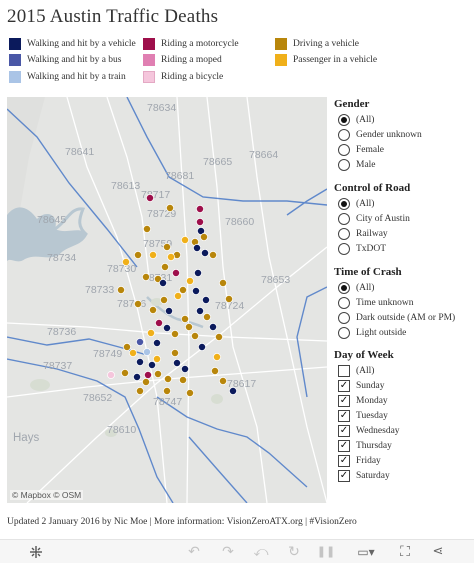 Image resolution: width=474 pixels, height=563 pixels. I want to click on time-option-unknown: Time unknown, so click(375, 303).